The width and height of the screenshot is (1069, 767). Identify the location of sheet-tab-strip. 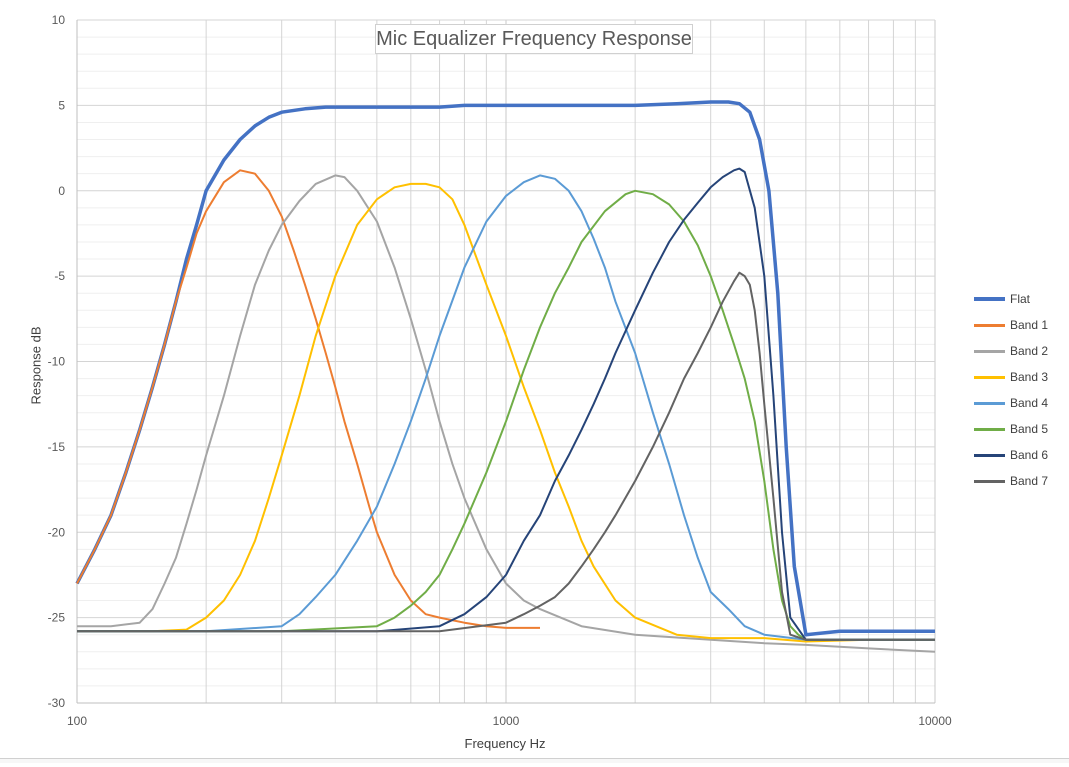
(534, 760).